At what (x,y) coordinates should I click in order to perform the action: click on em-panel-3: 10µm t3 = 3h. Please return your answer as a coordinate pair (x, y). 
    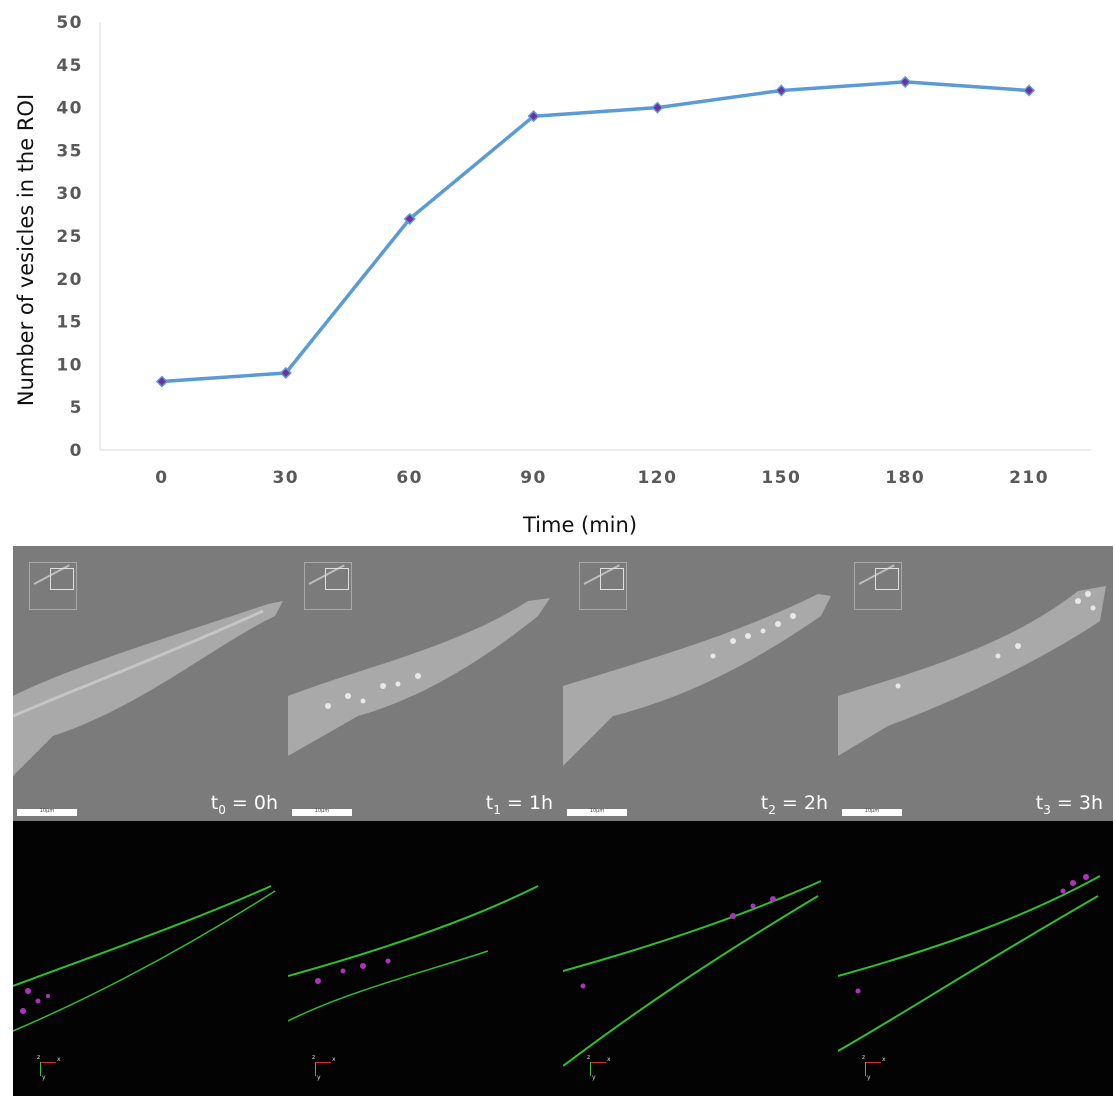
    Looking at the image, I should click on (975, 683).